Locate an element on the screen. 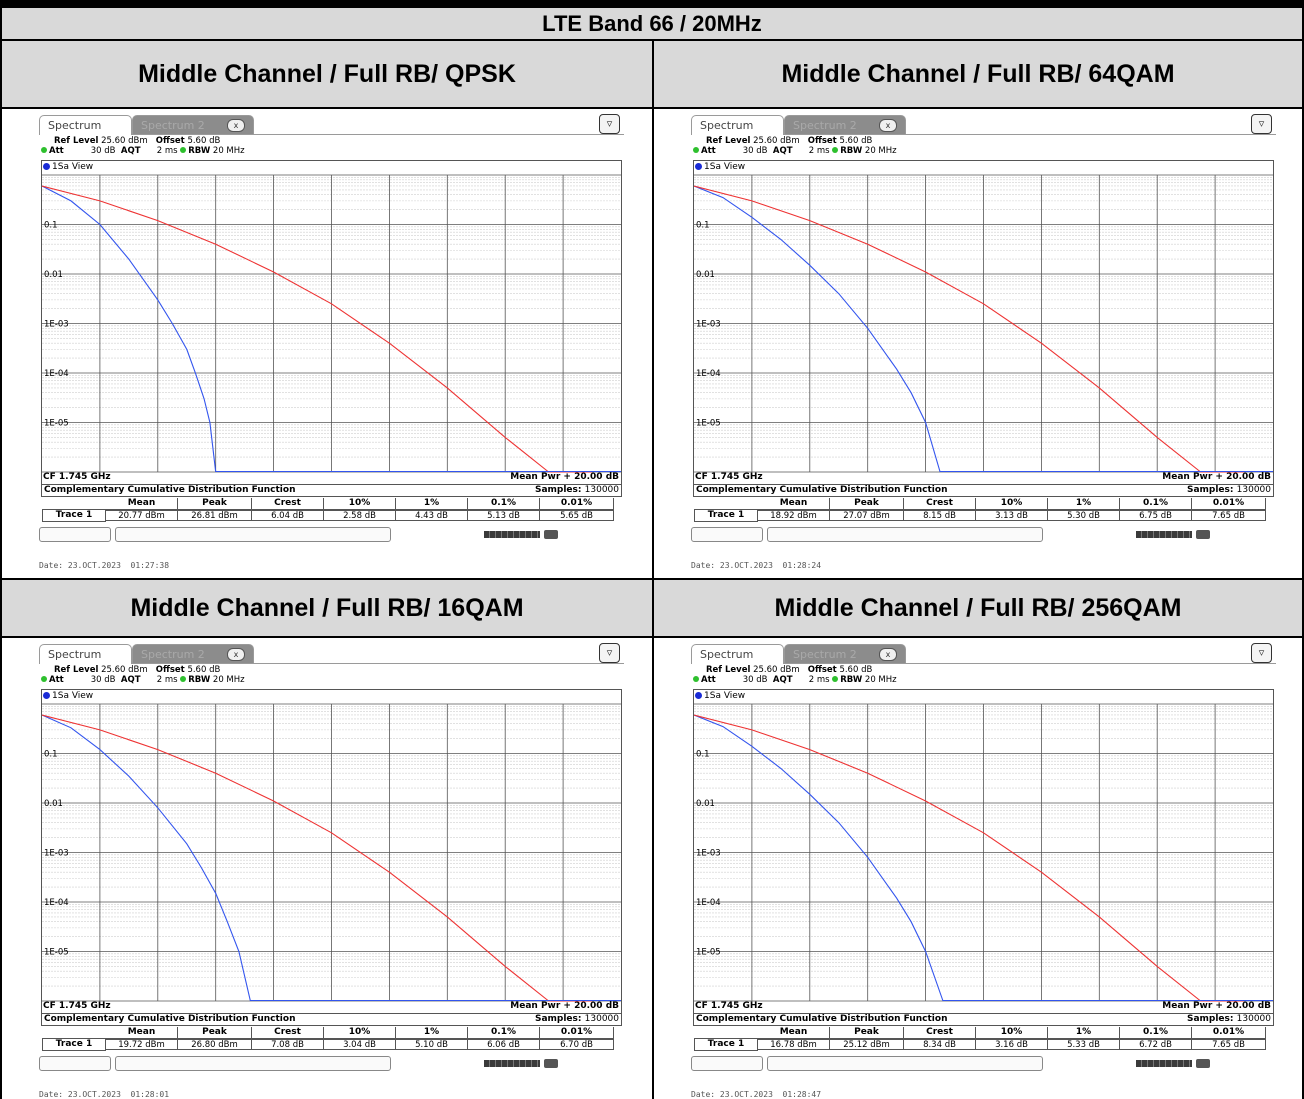 This screenshot has height=1099, width=1304. results-value-p01: 6.75 dB is located at coordinates (1156, 515).